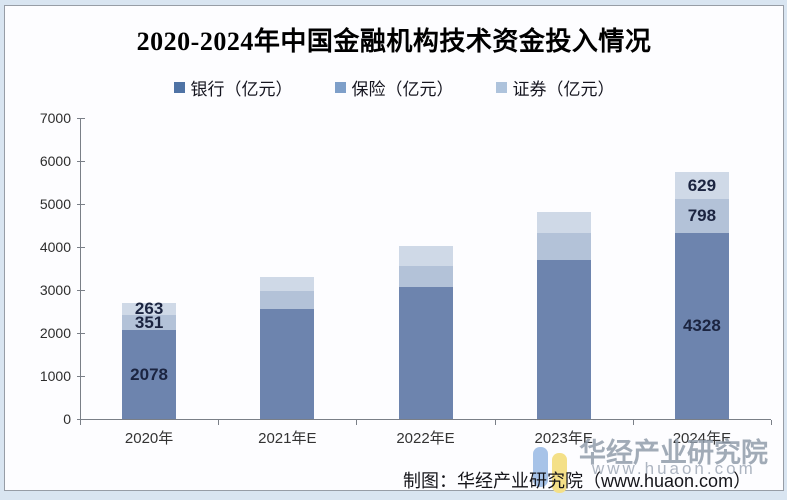  I want to click on y-axis-tick-label: 5000, so click(55, 204).